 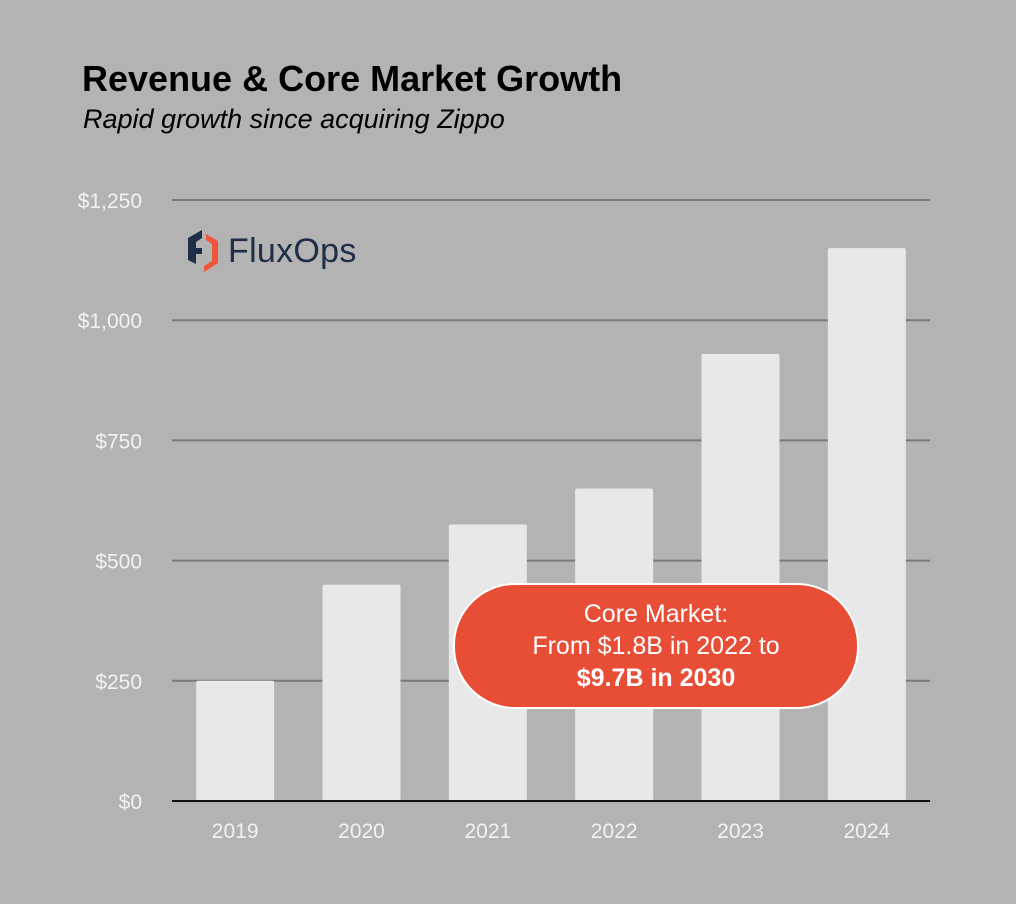 What do you see at coordinates (118, 441) in the screenshot?
I see `y-tick-label: $750` at bounding box center [118, 441].